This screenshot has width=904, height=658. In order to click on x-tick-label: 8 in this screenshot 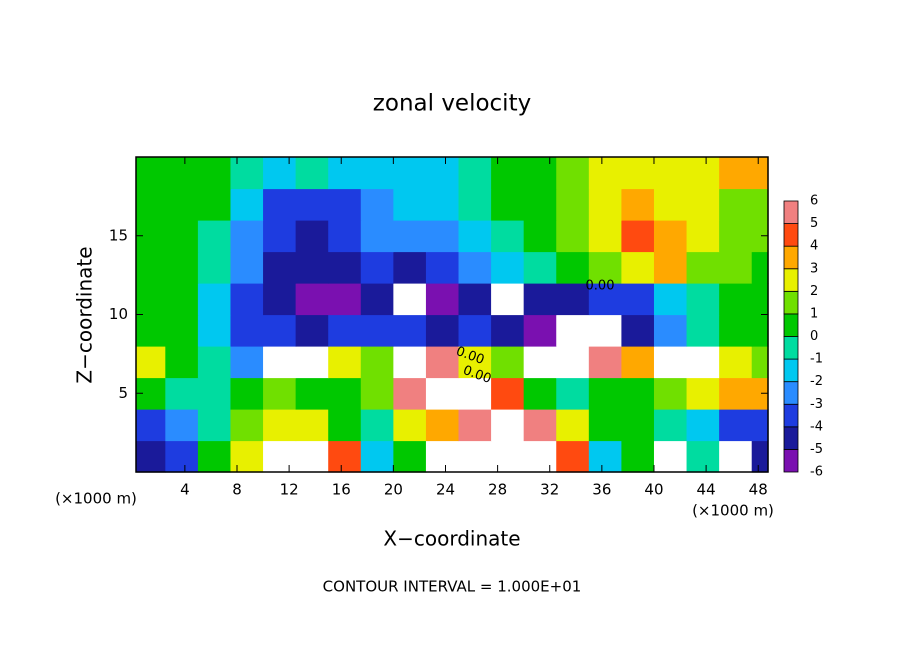, I will do `click(237, 490)`.